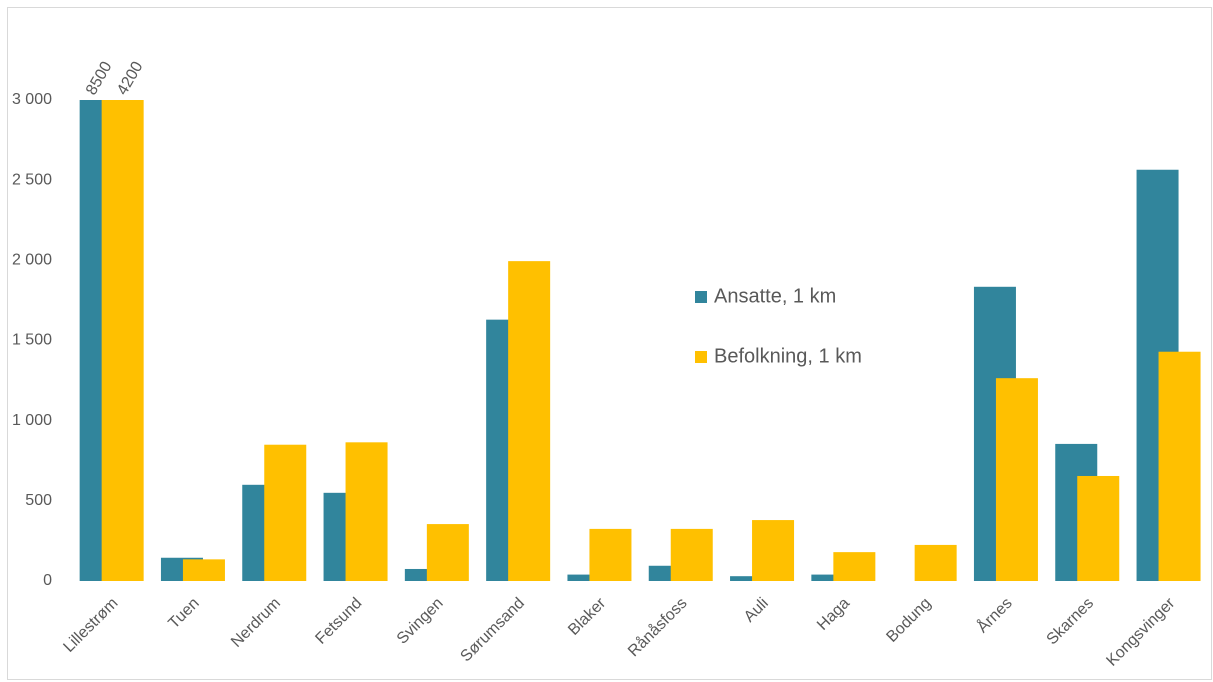 The image size is (1213, 682). Describe the element at coordinates (32, 420) in the screenshot. I see `y-tick-label: 1 000` at that location.